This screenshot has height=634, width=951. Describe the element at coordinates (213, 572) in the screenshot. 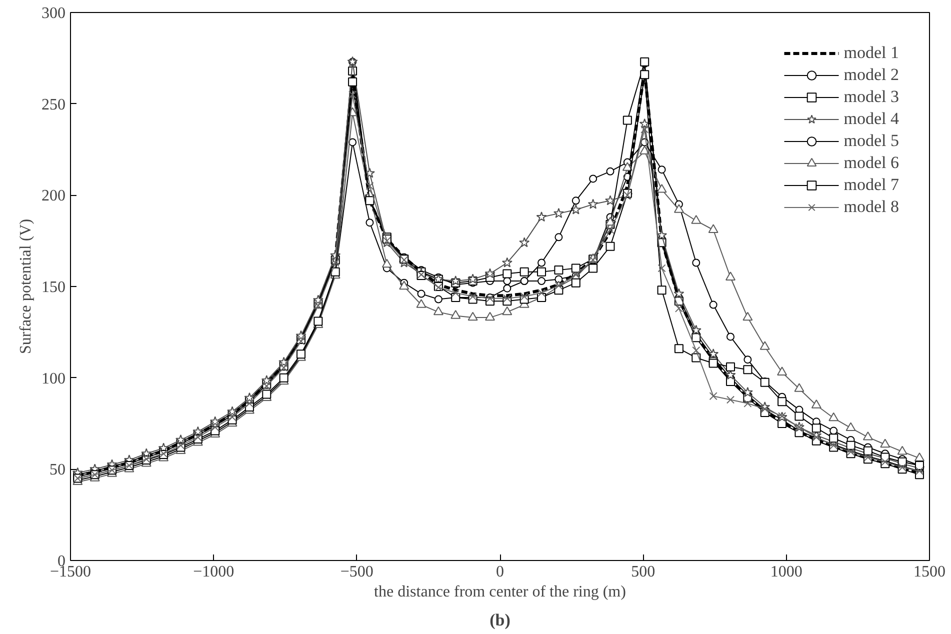

I see `x-tick-label: −1000` at that location.